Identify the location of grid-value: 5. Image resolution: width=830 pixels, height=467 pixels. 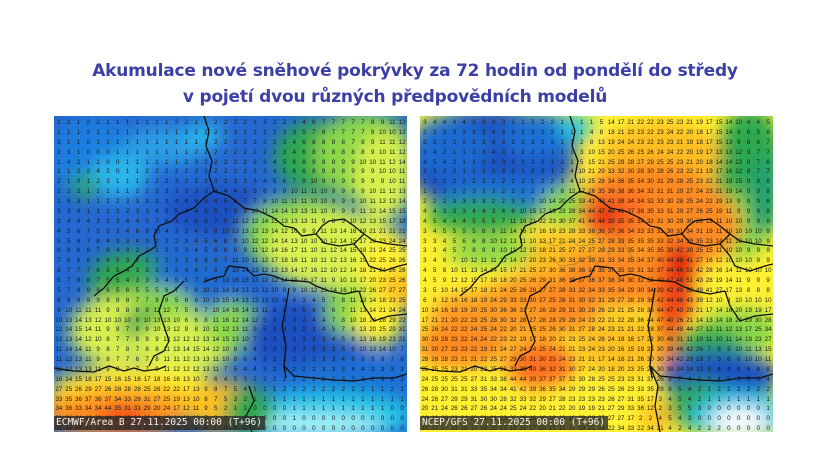
(108, 271).